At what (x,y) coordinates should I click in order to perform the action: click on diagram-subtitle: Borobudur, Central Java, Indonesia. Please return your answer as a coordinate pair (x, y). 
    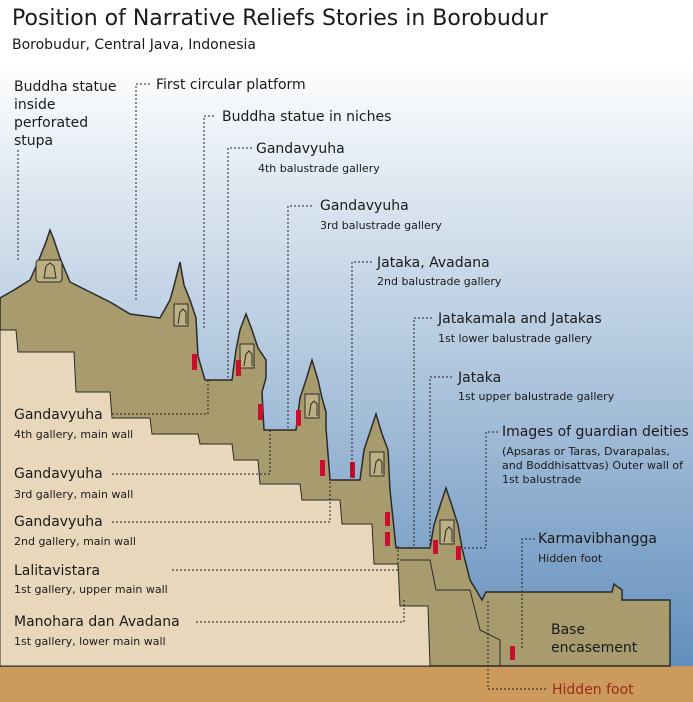
    Looking at the image, I should click on (134, 45).